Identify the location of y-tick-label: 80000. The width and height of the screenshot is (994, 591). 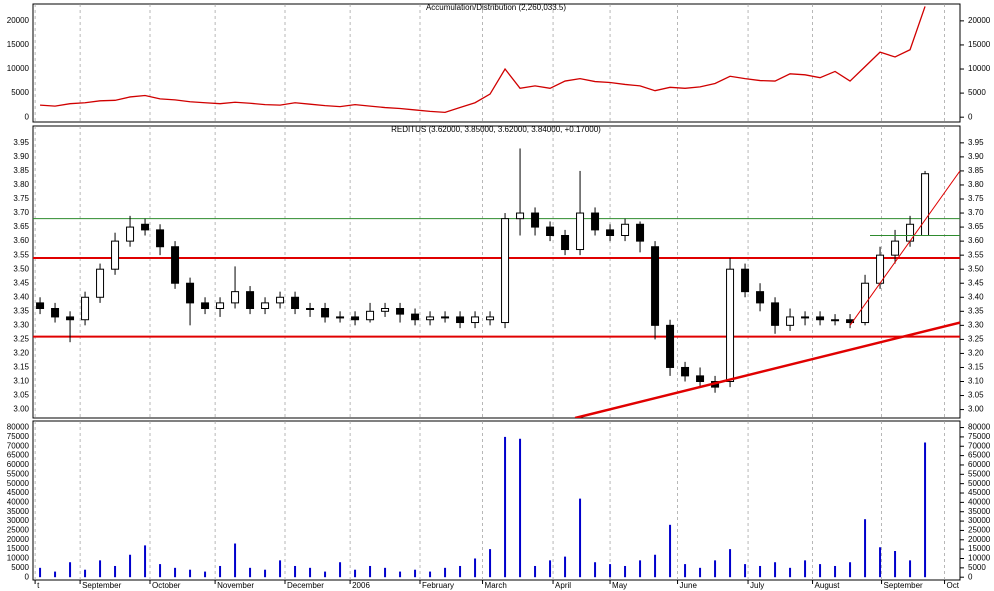
(18, 427).